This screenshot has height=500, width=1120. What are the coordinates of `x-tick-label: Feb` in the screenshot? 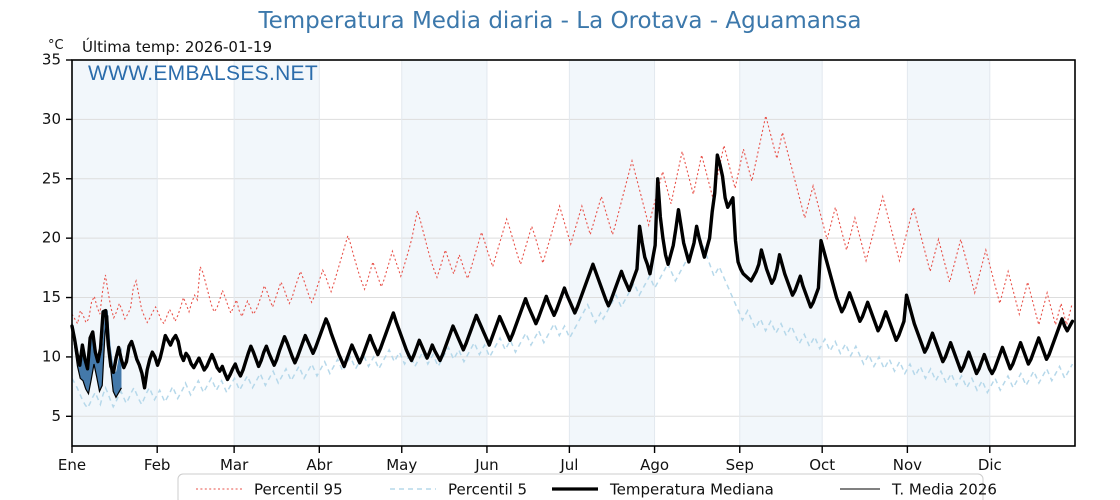 It's located at (157, 465).